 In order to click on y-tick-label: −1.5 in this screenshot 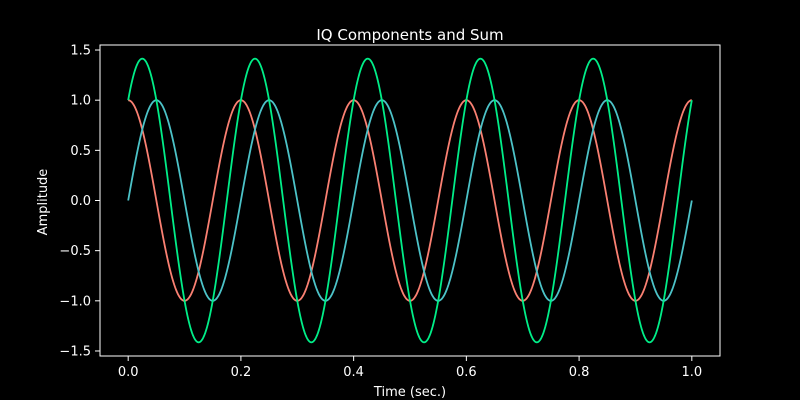, I will do `click(75, 351)`.